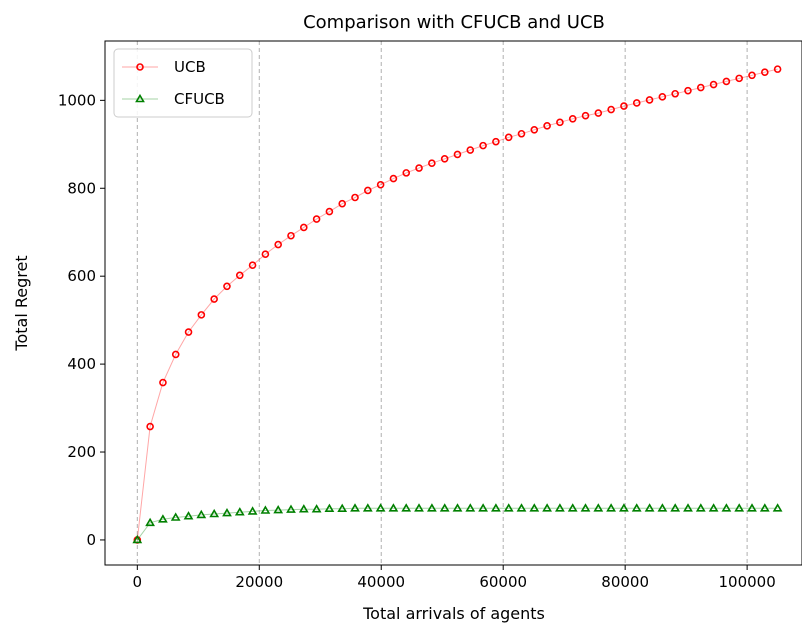  Describe the element at coordinates (138, 582) in the screenshot. I see `x-tick-label: 0` at that location.